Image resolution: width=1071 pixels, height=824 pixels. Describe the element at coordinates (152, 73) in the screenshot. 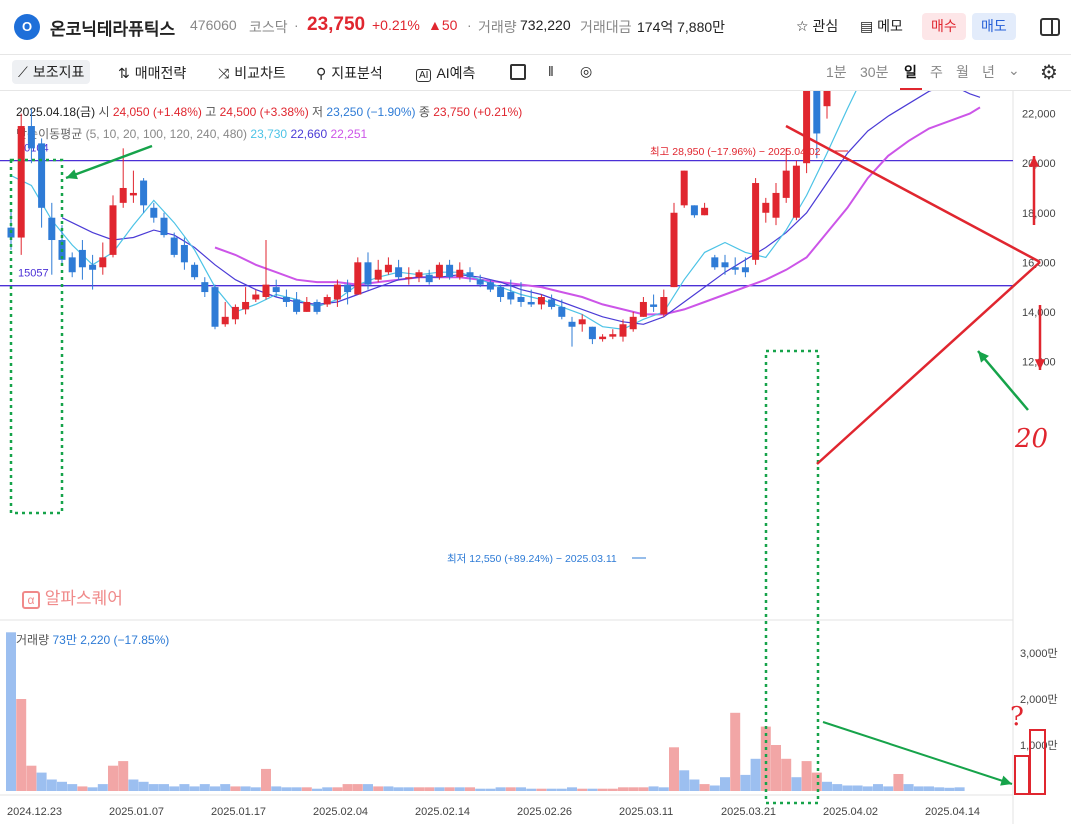

I see `strategy-button: ⇅ 매매전략` at that location.